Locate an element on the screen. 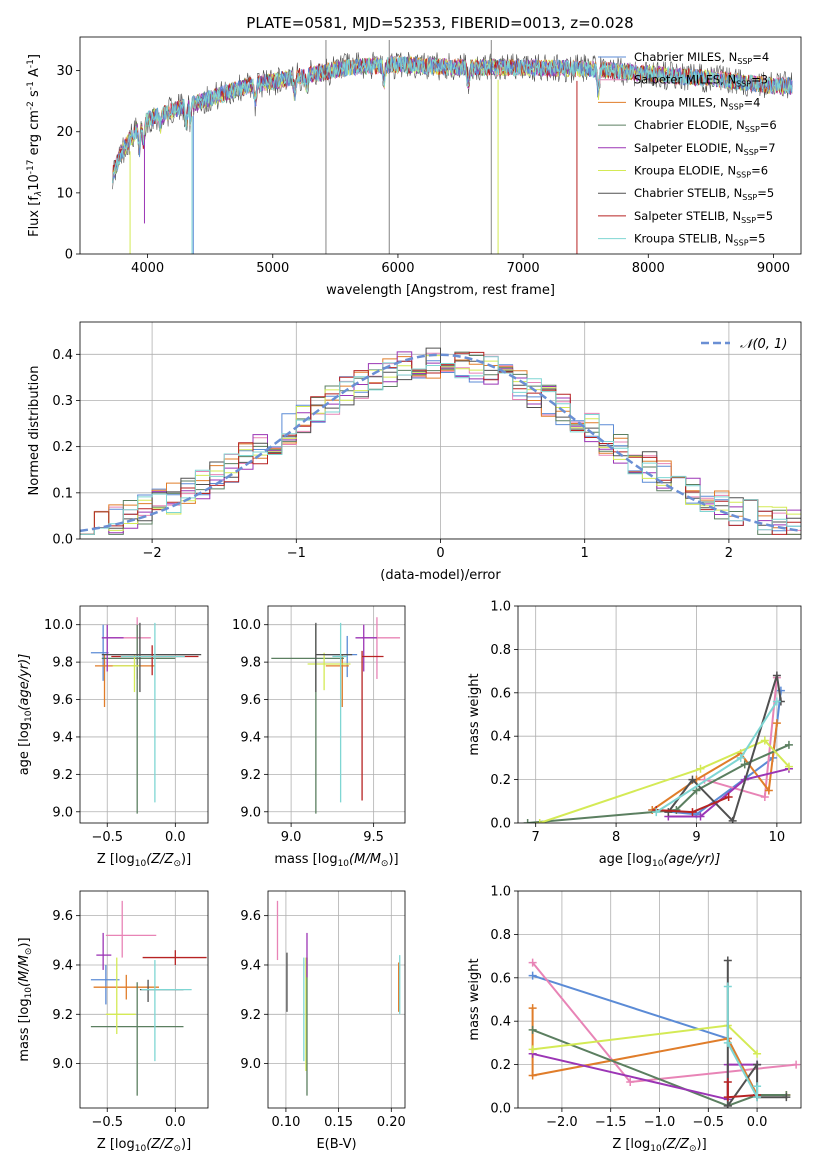 This screenshot has height=1170, width=819. errorbar-point-chabrier-elodie is located at coordinates (307, 719).